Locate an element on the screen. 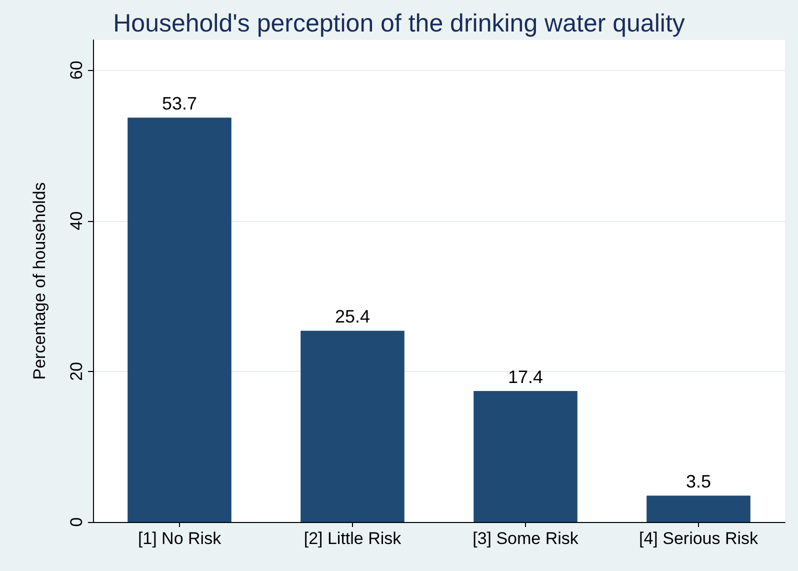  y-tick-label: 20 is located at coordinates (76, 371).